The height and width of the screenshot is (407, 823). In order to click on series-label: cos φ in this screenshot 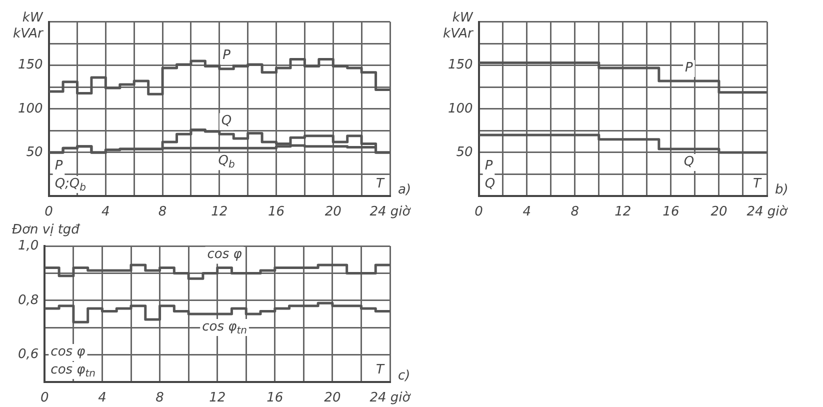, I will do `click(224, 254)`.